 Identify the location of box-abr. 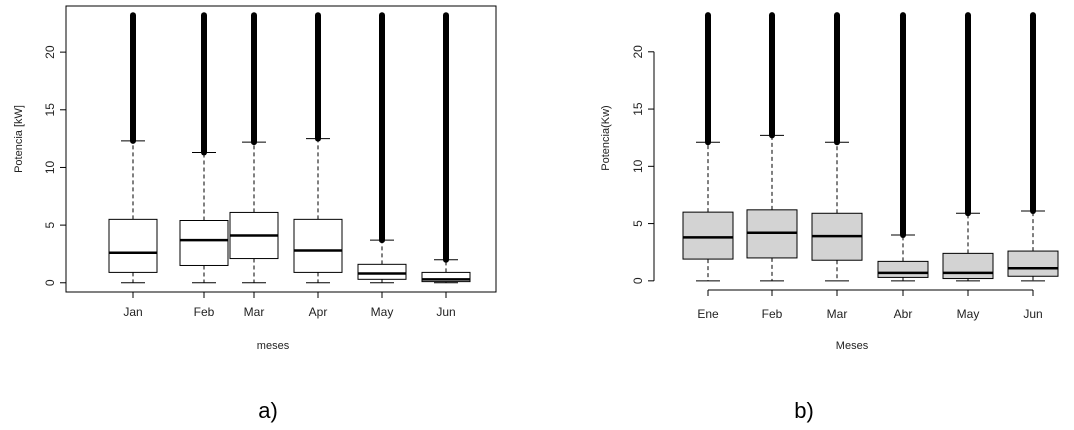
(903, 148).